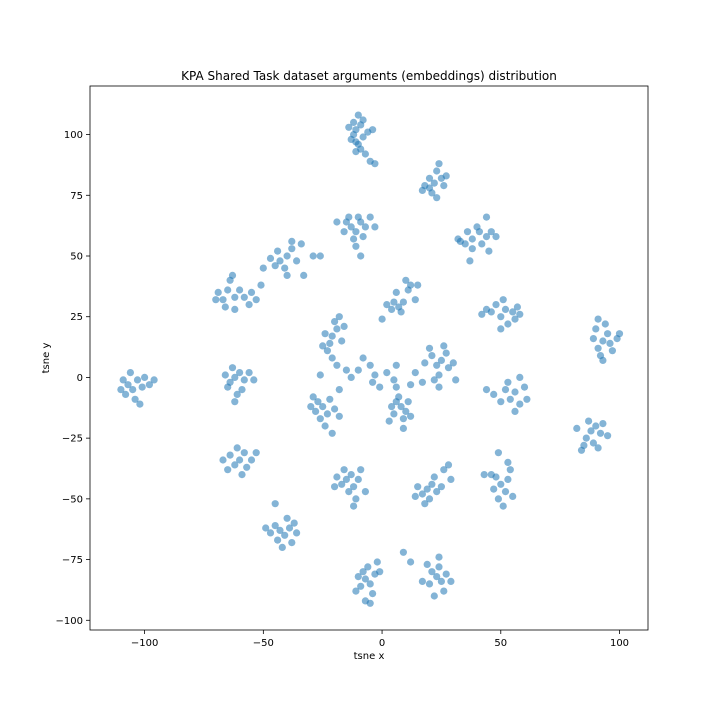 The image size is (720, 720). Describe the element at coordinates (144, 643) in the screenshot. I see `x-tick-label: −100` at that location.